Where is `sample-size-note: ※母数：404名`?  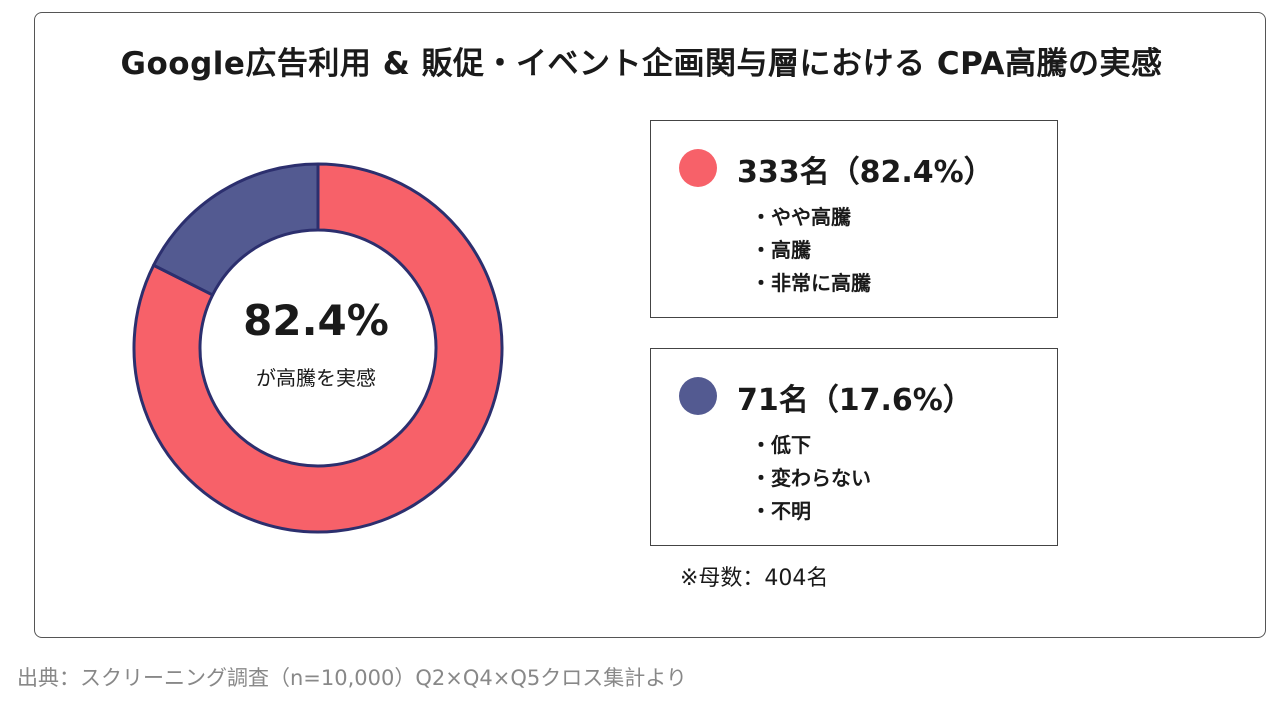 sample-size-note: ※母数：404名 is located at coordinates (754, 578).